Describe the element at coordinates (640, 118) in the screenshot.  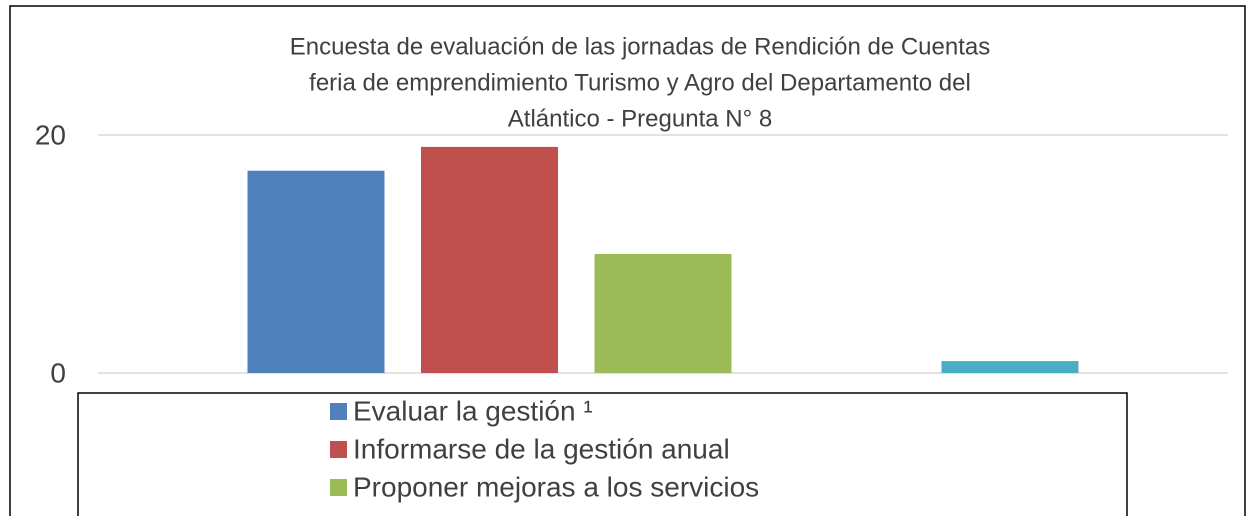
I see `chart-title: Atlántico - Pregunta N° 8` at that location.